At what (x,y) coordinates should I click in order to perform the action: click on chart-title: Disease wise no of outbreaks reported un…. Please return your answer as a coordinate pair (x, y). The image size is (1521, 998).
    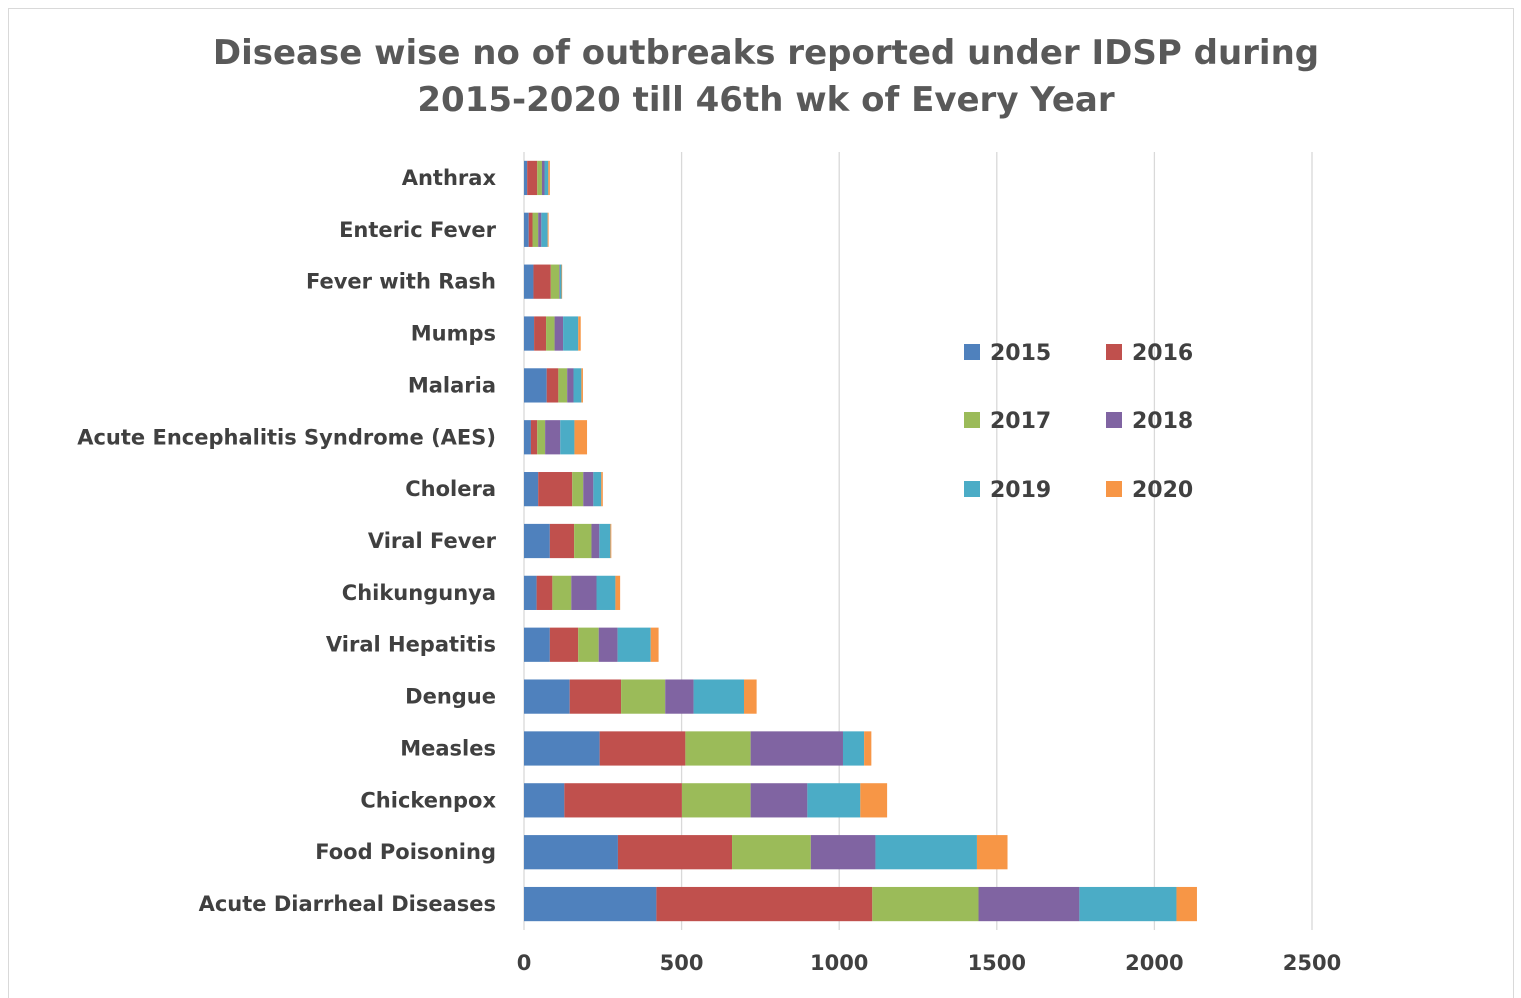
    Looking at the image, I should click on (766, 76).